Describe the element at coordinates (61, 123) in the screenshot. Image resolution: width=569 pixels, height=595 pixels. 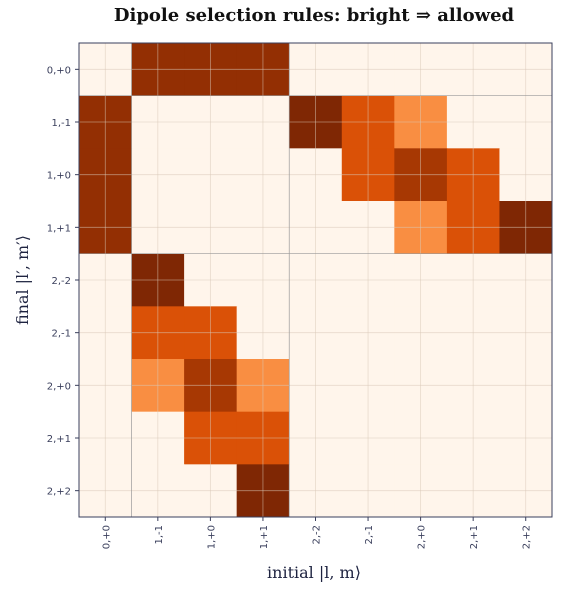
I see `y-tick-label: 1,-1` at that location.